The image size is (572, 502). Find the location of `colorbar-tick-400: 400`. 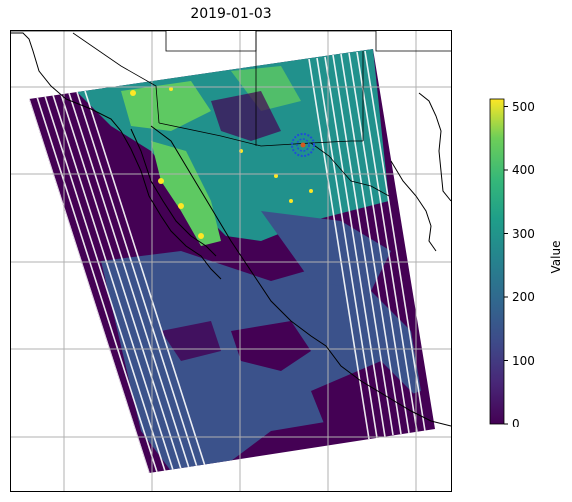

colorbar-tick-400: 400 is located at coordinates (523, 170).